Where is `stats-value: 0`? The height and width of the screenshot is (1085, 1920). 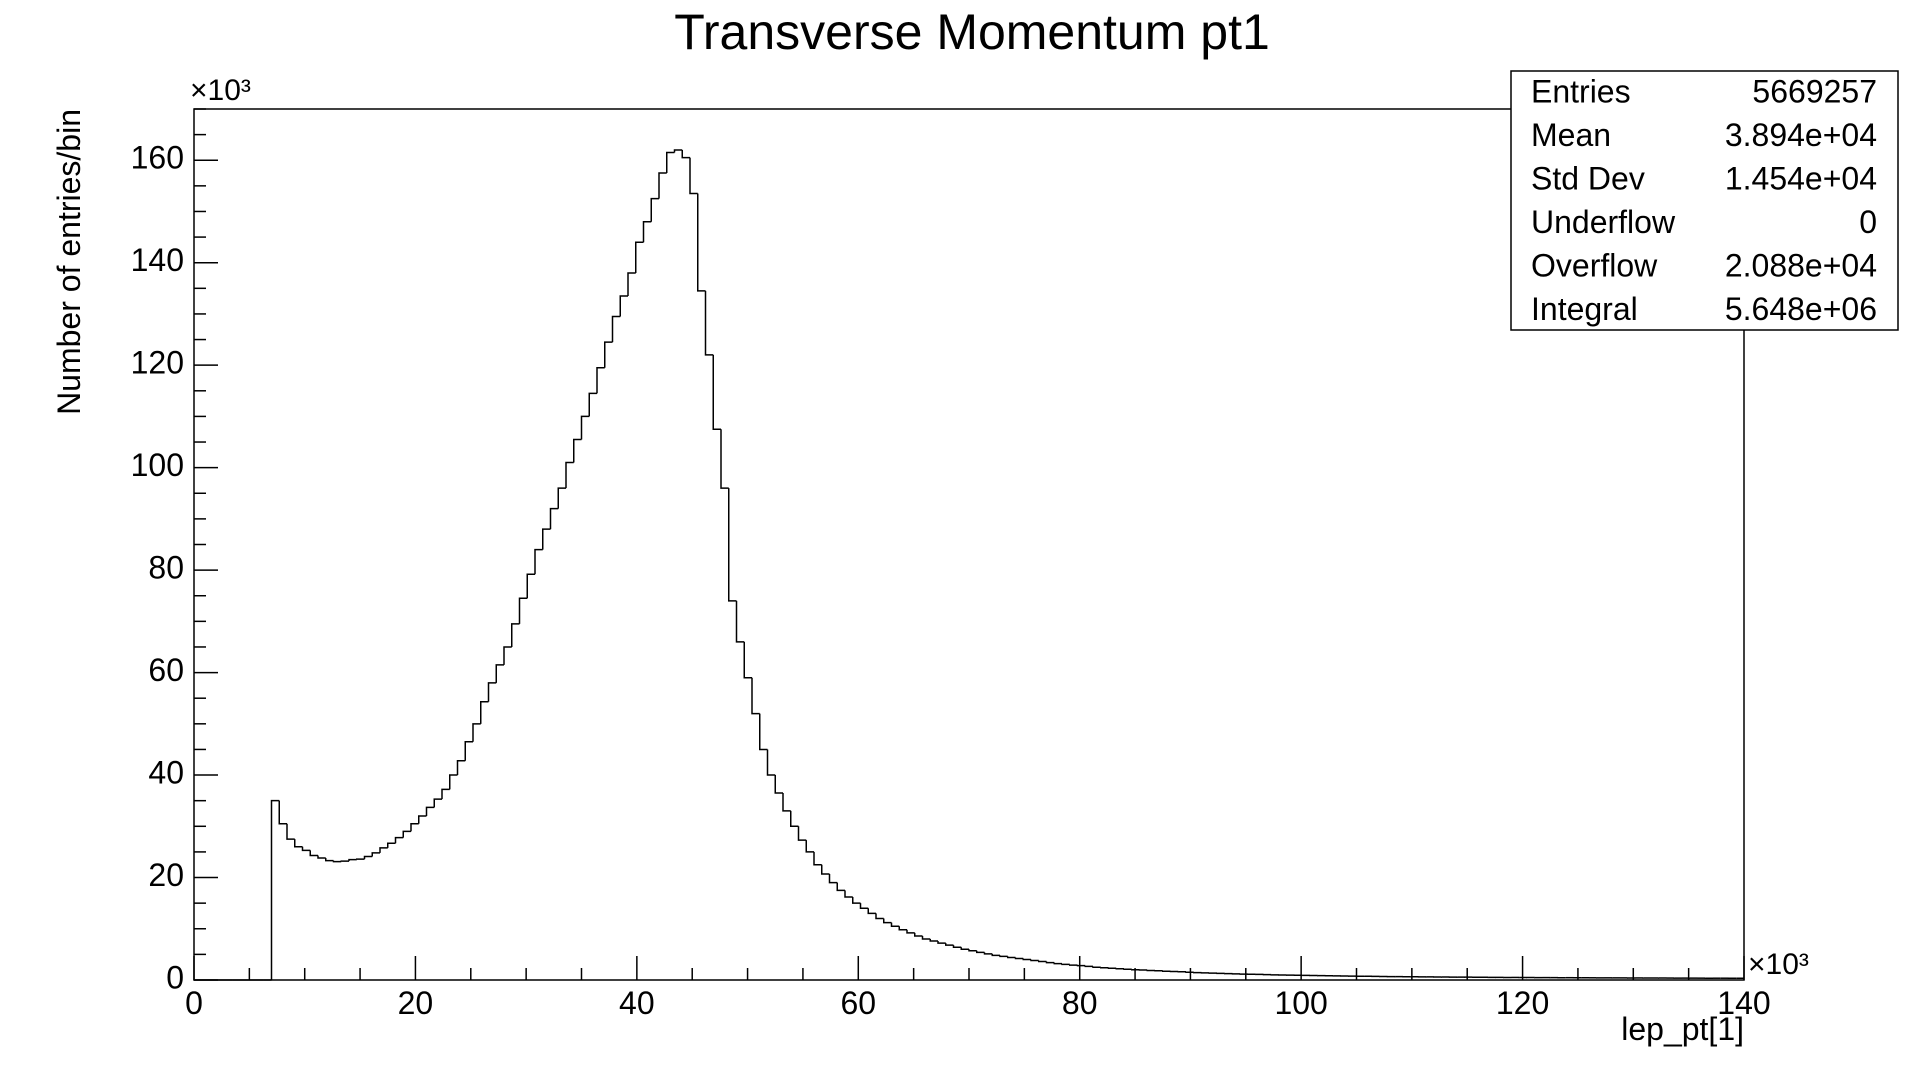
stats-value: 0 is located at coordinates (1868, 222).